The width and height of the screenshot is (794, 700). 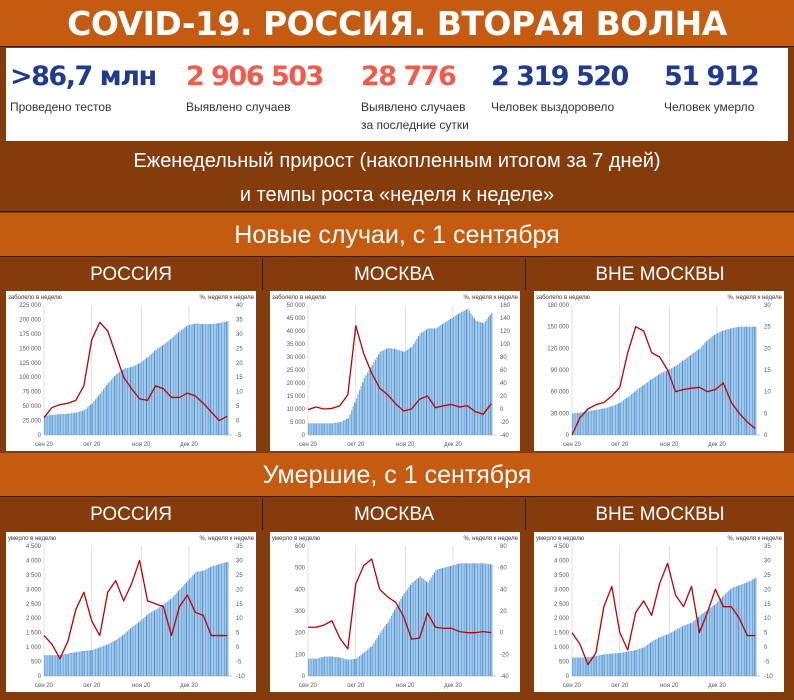 What do you see at coordinates (36, 663) in the screenshot?
I see `y-tick-label: 500` at bounding box center [36, 663].